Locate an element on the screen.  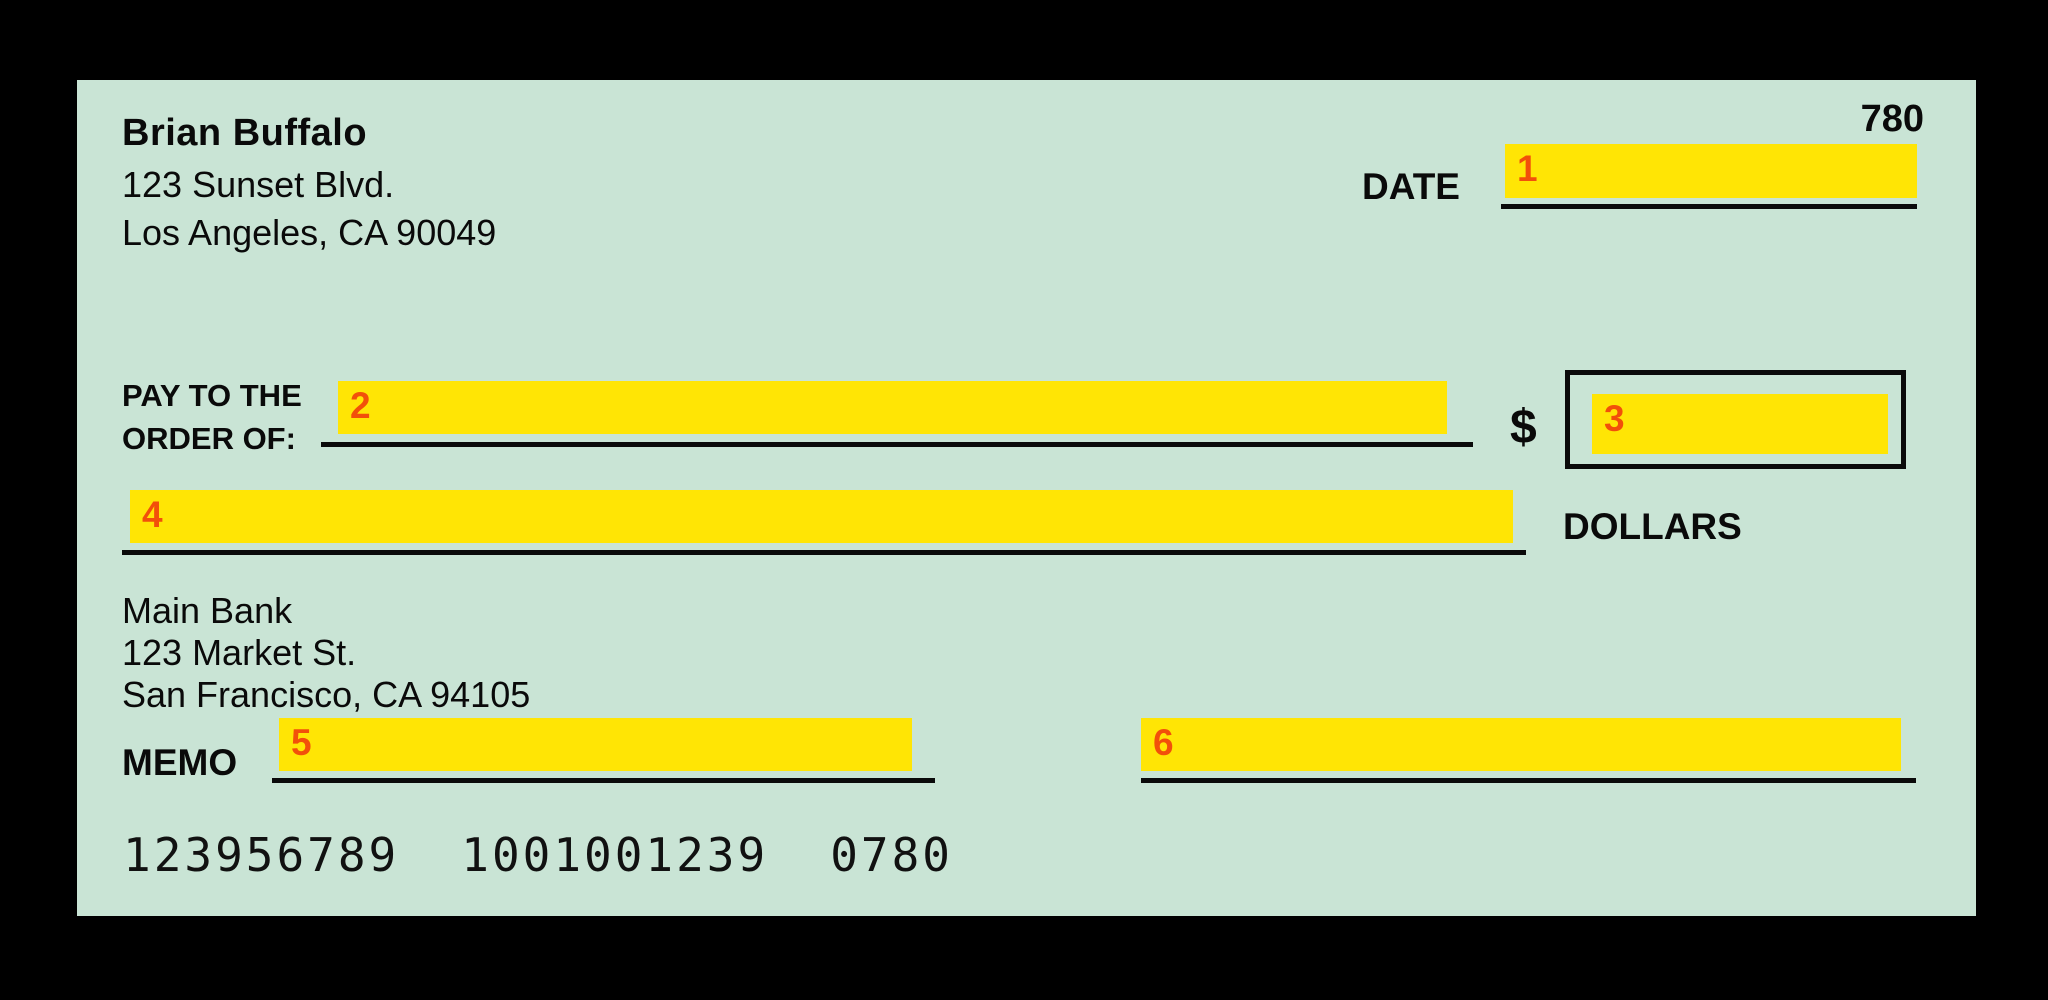
field-marker-6: 6 is located at coordinates (1163, 742).